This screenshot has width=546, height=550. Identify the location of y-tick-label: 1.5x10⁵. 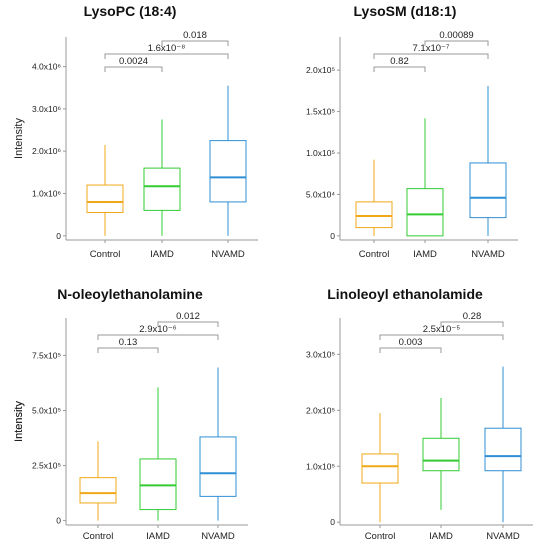
(320, 112).